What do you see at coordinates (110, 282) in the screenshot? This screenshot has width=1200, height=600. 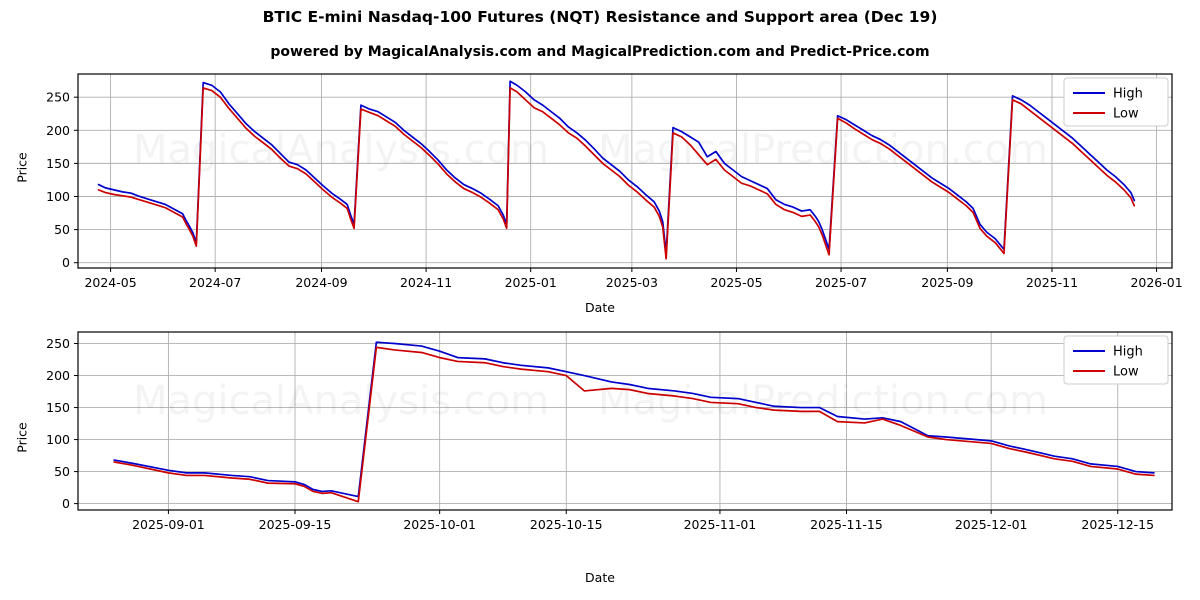 I see `xtick-label: 2024-05` at bounding box center [110, 282].